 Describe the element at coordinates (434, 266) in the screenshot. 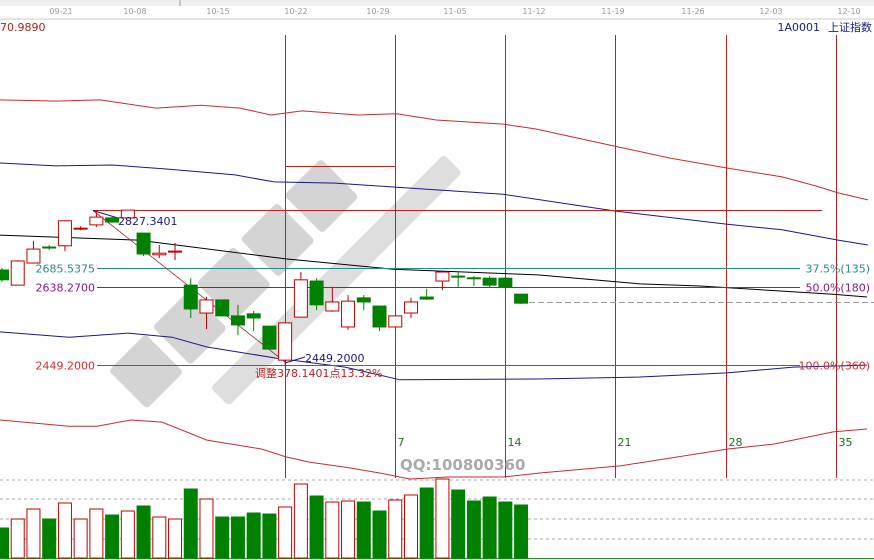

I see `ma-line` at that location.